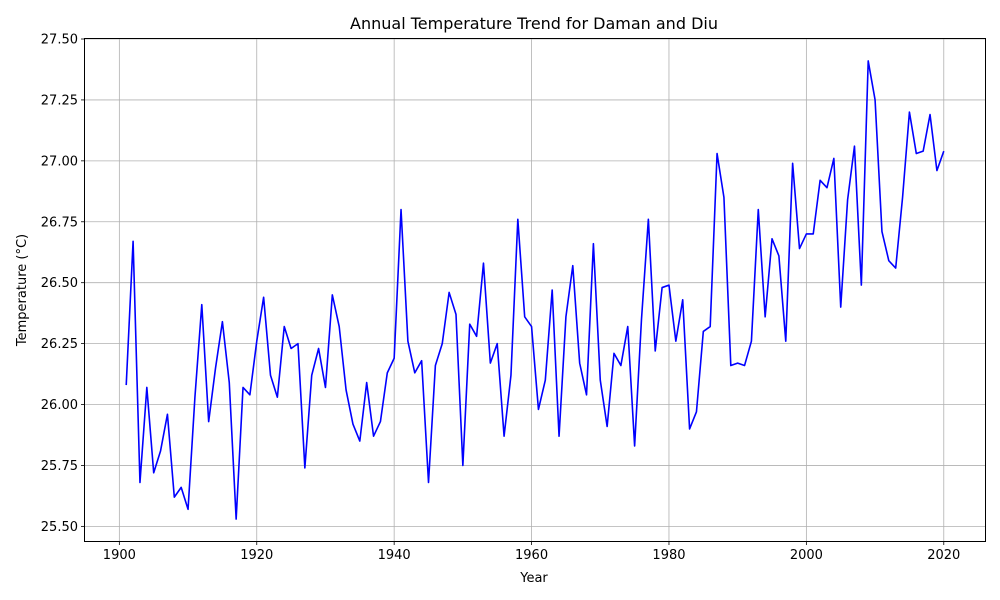  Describe the element at coordinates (59, 283) in the screenshot. I see `y-tick-label: 26.50` at that location.